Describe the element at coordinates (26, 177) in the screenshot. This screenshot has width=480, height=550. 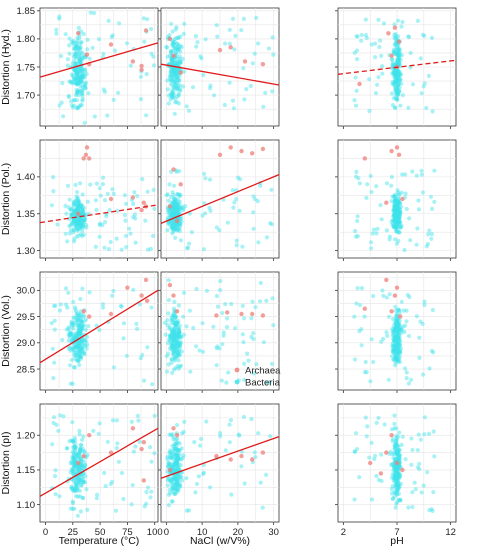
I see `y-tick-label: 1.40` at that location.